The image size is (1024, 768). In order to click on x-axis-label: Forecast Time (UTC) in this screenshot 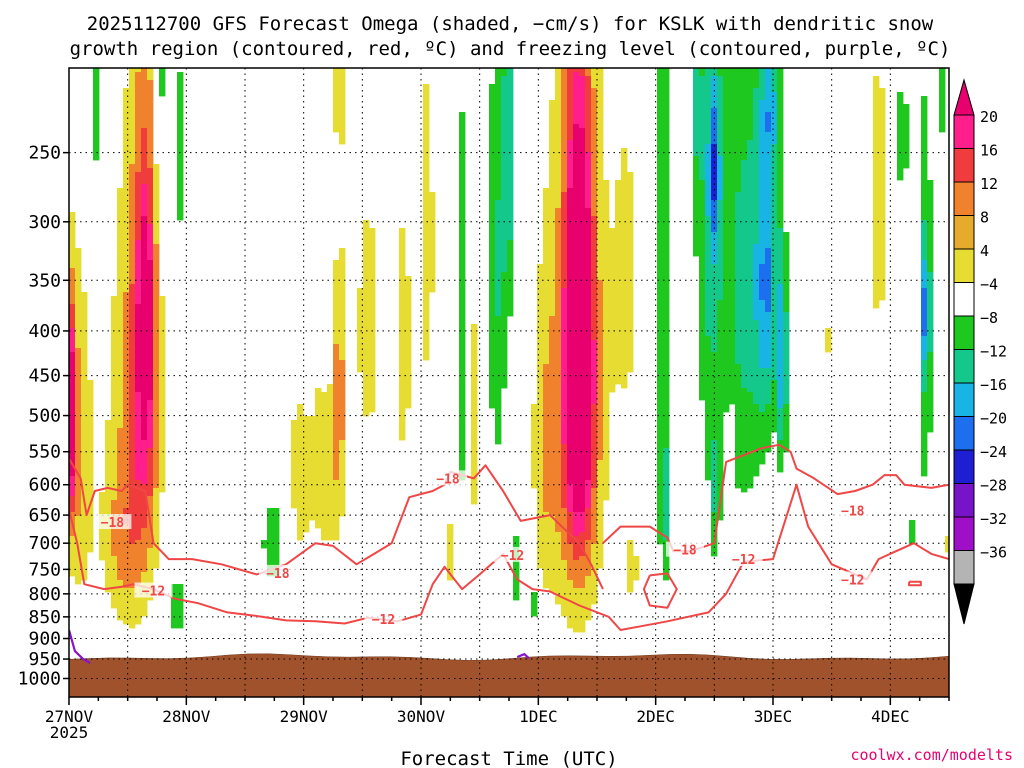, I will do `click(508, 758)`.